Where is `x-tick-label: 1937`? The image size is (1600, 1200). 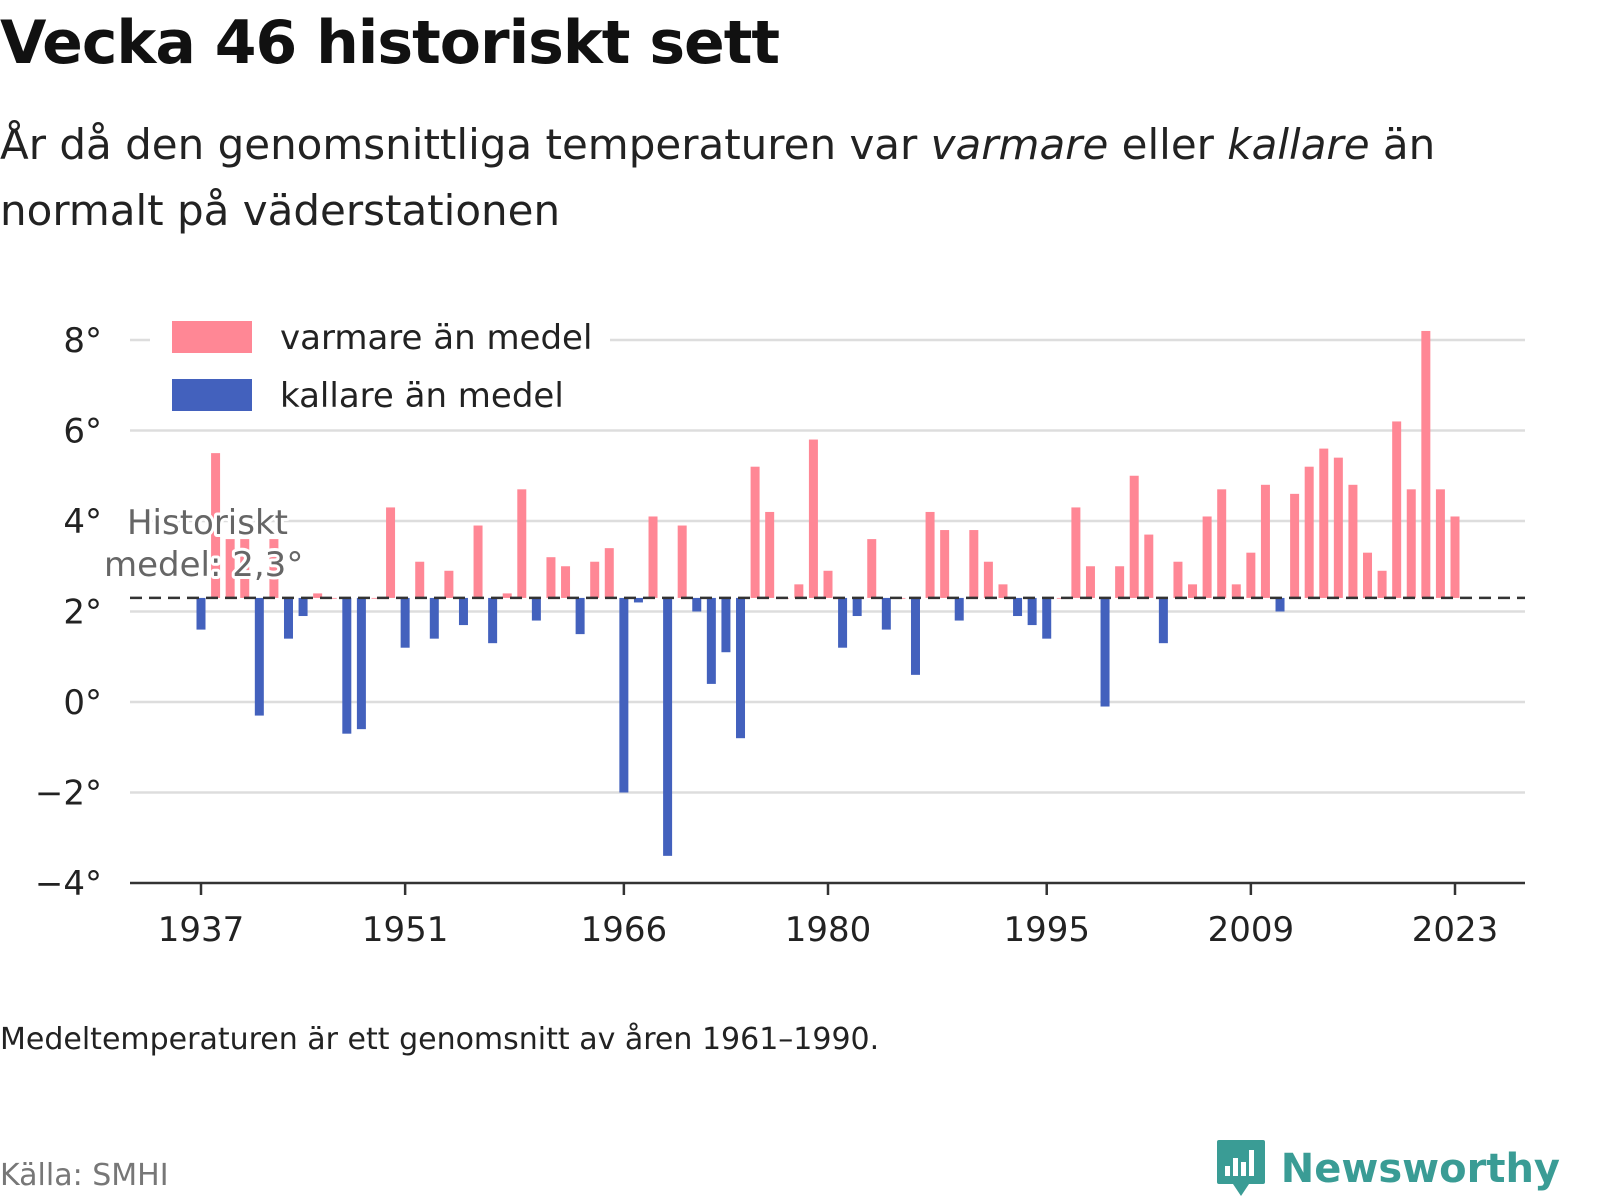 x-tick-label: 1937 is located at coordinates (201, 930).